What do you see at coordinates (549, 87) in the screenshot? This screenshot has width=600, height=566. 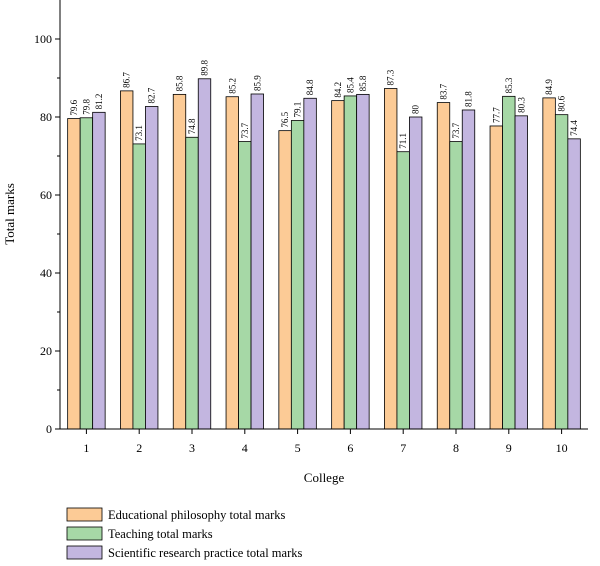 I see `data-label: 84.9` at bounding box center [549, 87].